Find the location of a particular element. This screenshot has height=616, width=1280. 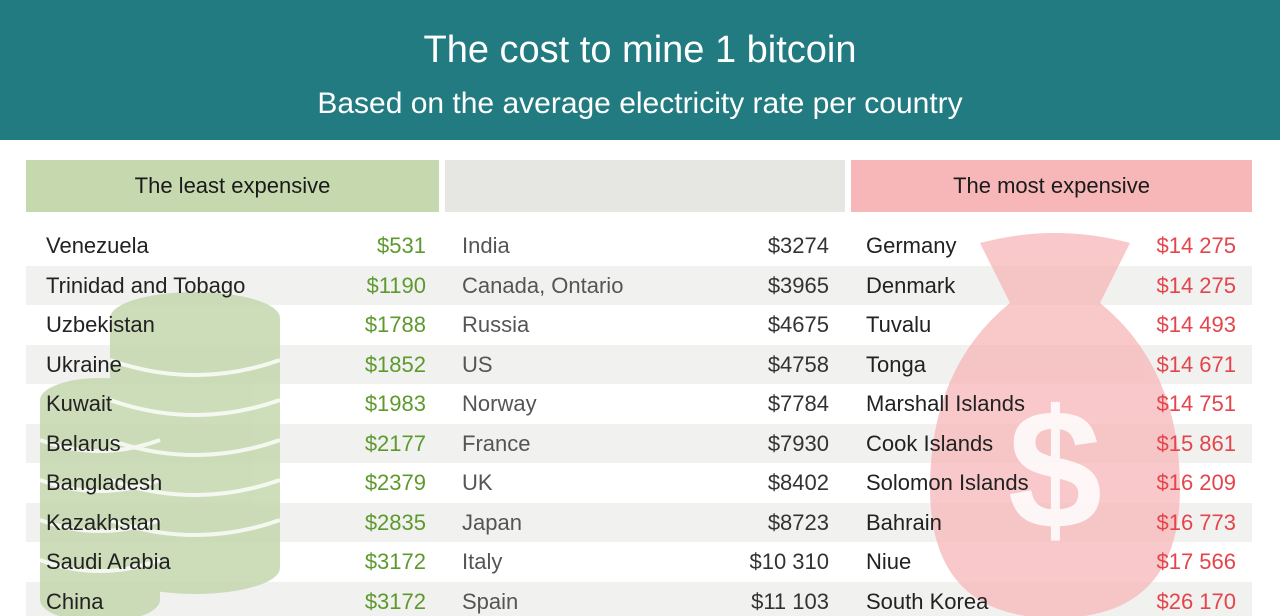

middle-cost: $3274 is located at coordinates (798, 245).